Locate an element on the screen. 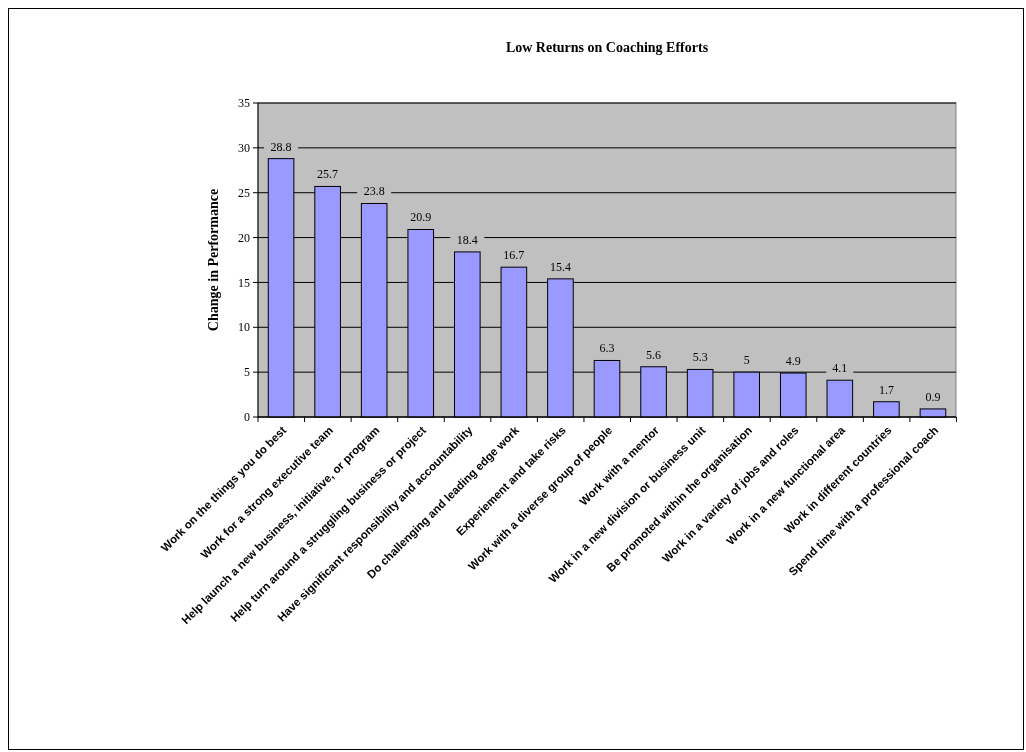 This screenshot has height=752, width=1026. chart-title: Low Returns on Coaching Efforts is located at coordinates (607, 47).